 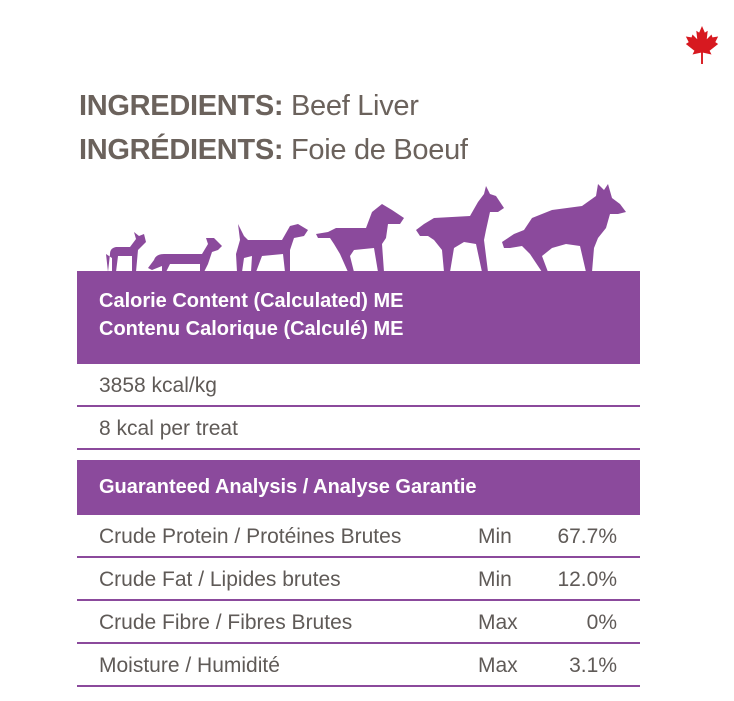 I want to click on calorie-row-kcal-treat: 8 kcal per treat, so click(x=358, y=428).